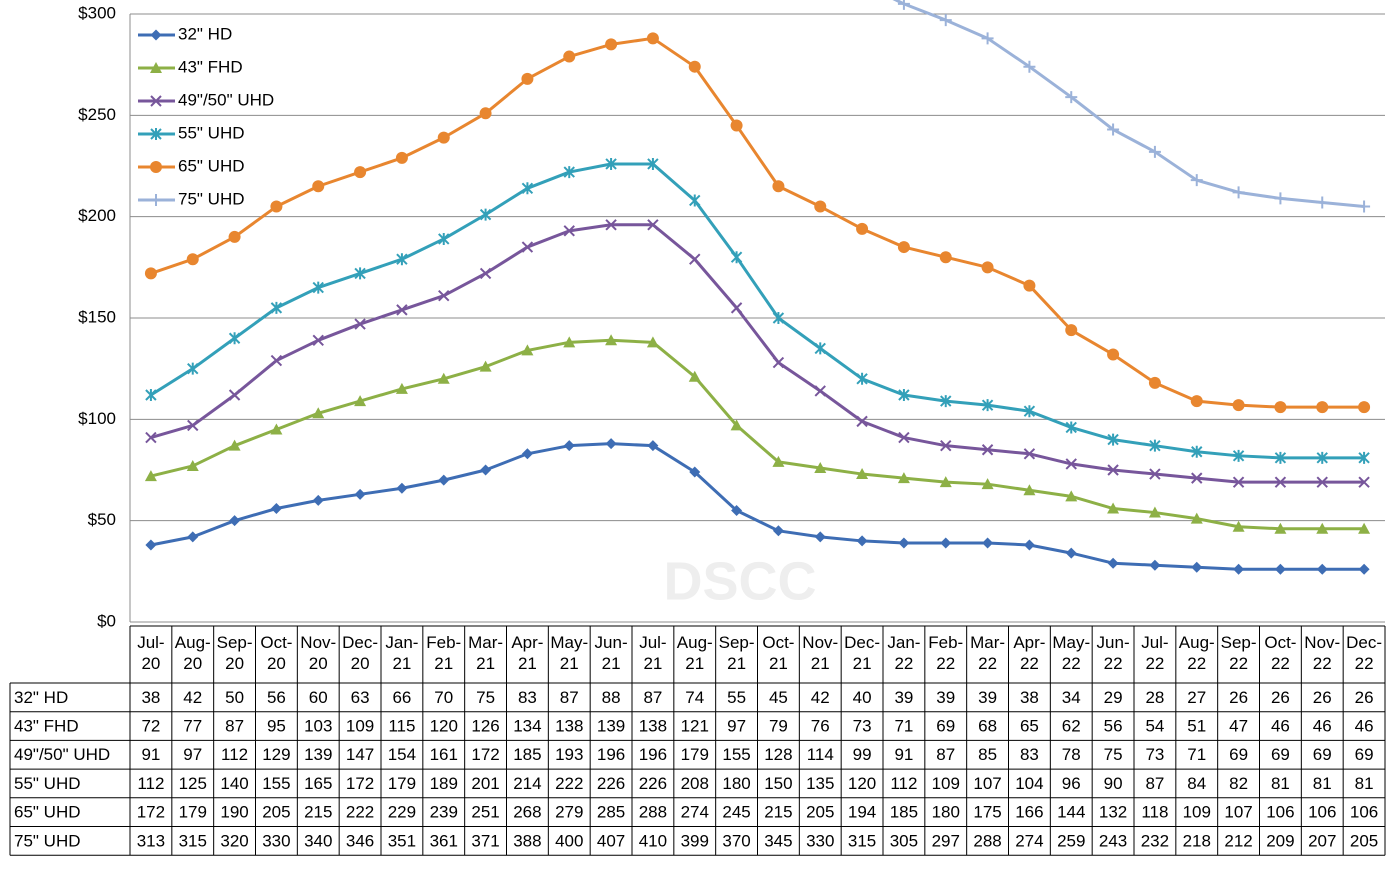  What do you see at coordinates (946, 812) in the screenshot?
I see `table-cell: 180` at bounding box center [946, 812].